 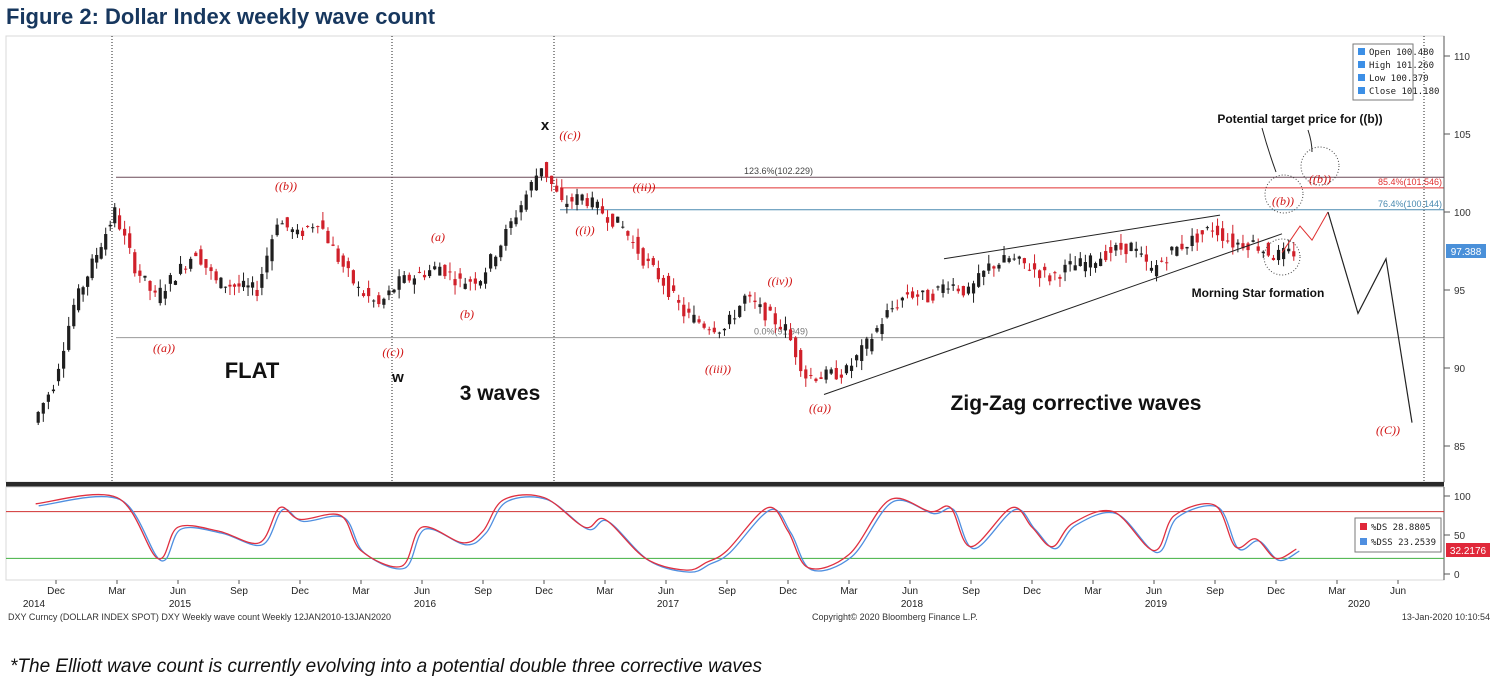 I want to click on stoch-axis-tick-label: 50, so click(x=1460, y=536).